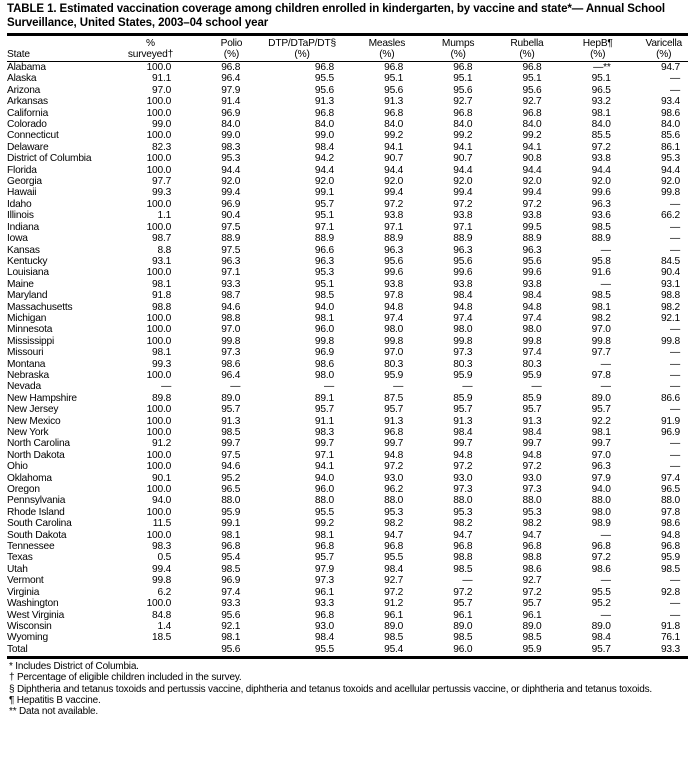 This screenshot has width=695, height=772. What do you see at coordinates (532, 147) in the screenshot?
I see `value-cell: 94.1` at bounding box center [532, 147].